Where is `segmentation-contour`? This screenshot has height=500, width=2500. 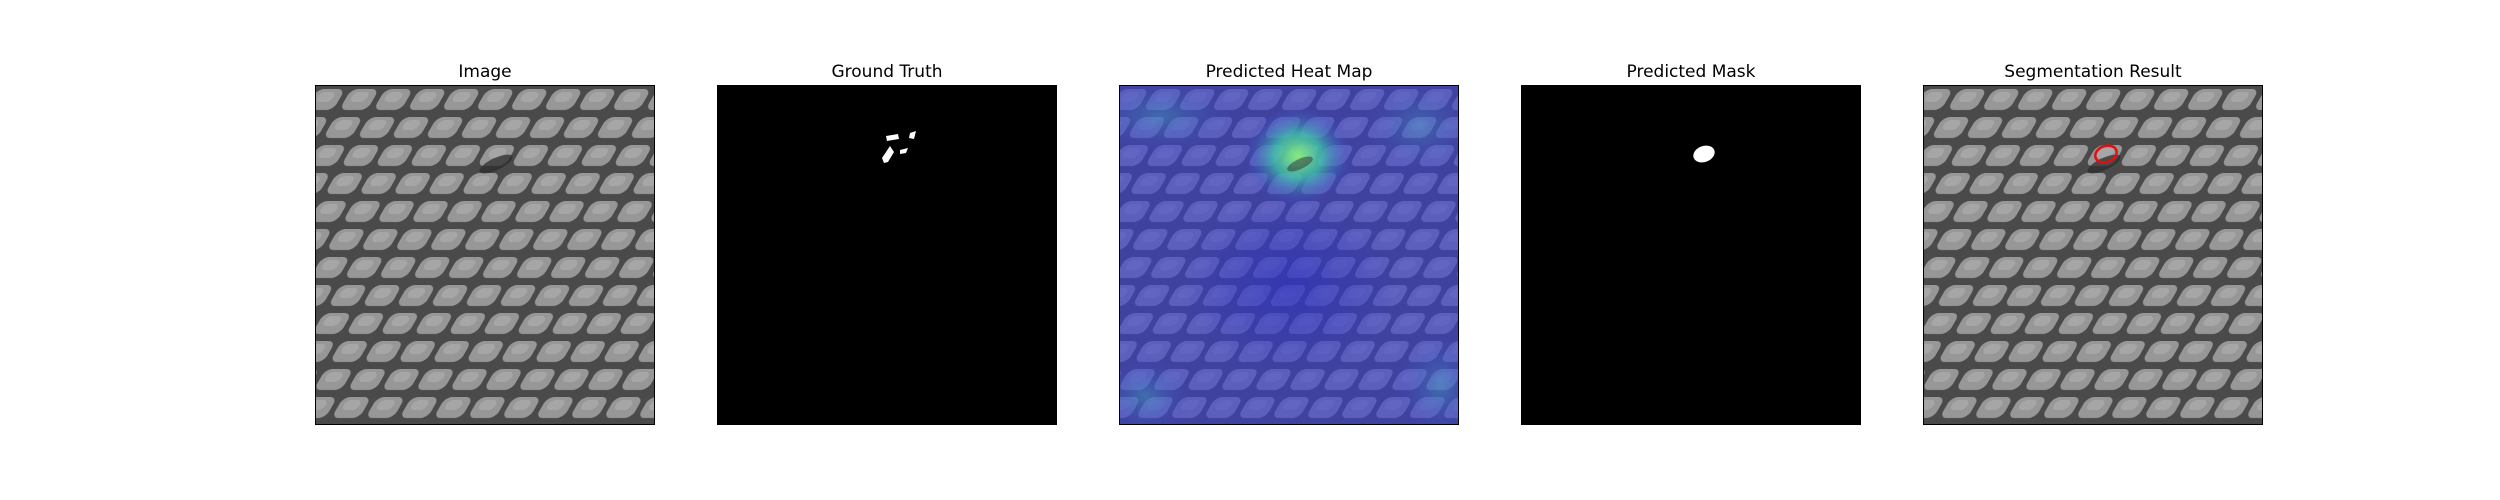 segmentation-contour is located at coordinates (2106, 154).